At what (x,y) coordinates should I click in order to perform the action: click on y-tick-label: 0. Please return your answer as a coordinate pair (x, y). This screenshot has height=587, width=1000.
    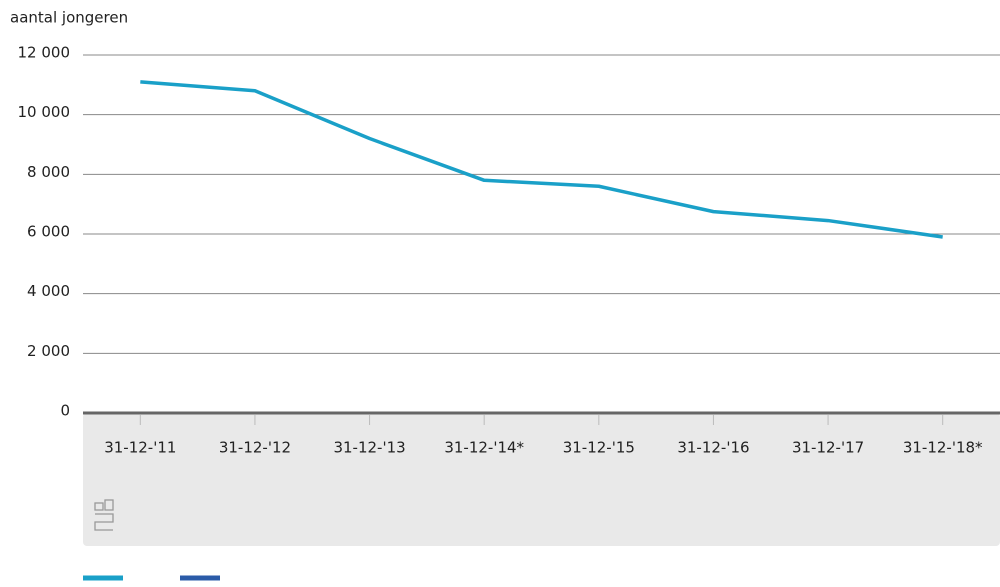
    Looking at the image, I should click on (65, 411).